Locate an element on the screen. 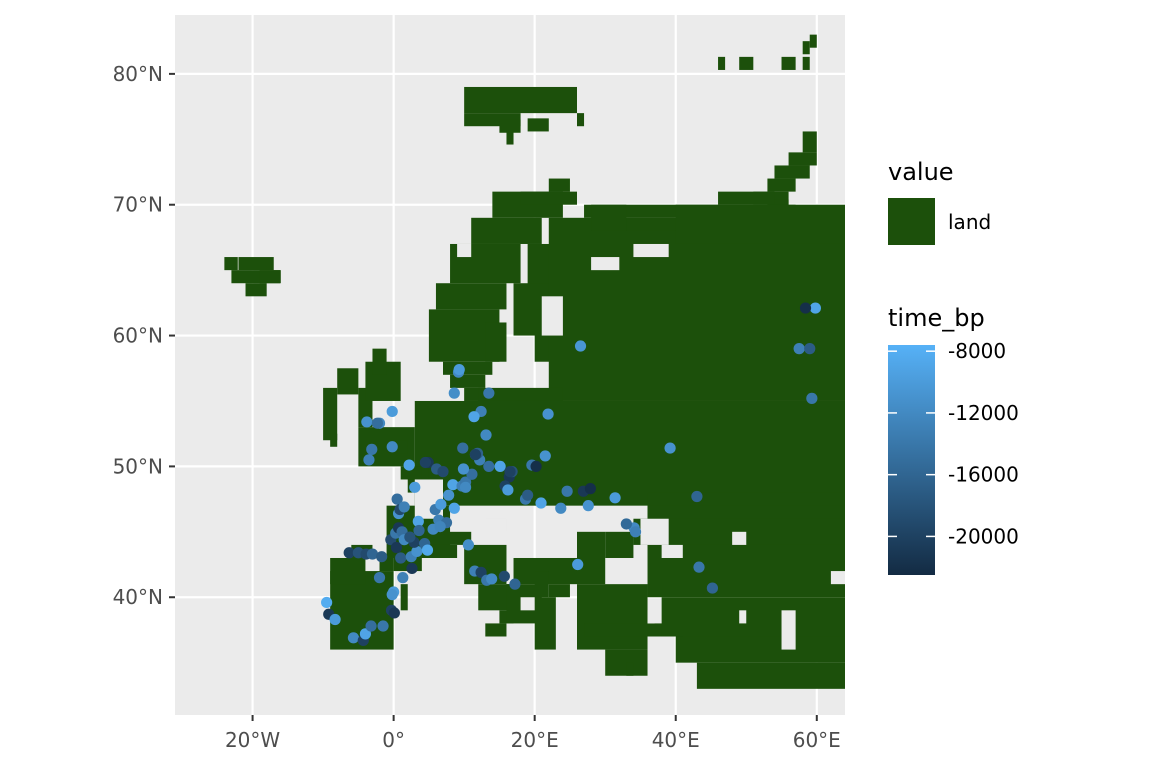 The height and width of the screenshot is (768, 1152). fill-legend-title: value is located at coordinates (921, 172).